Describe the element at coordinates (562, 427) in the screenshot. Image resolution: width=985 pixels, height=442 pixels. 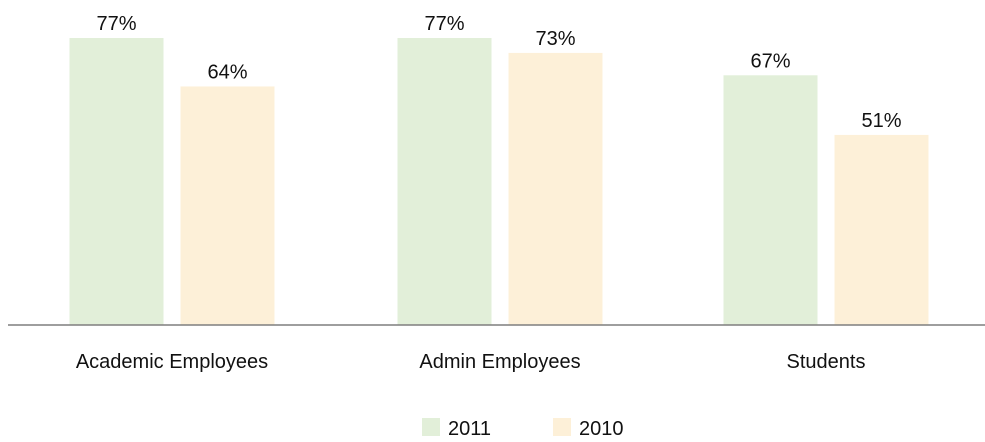
I see `legend-swatch-2010` at that location.